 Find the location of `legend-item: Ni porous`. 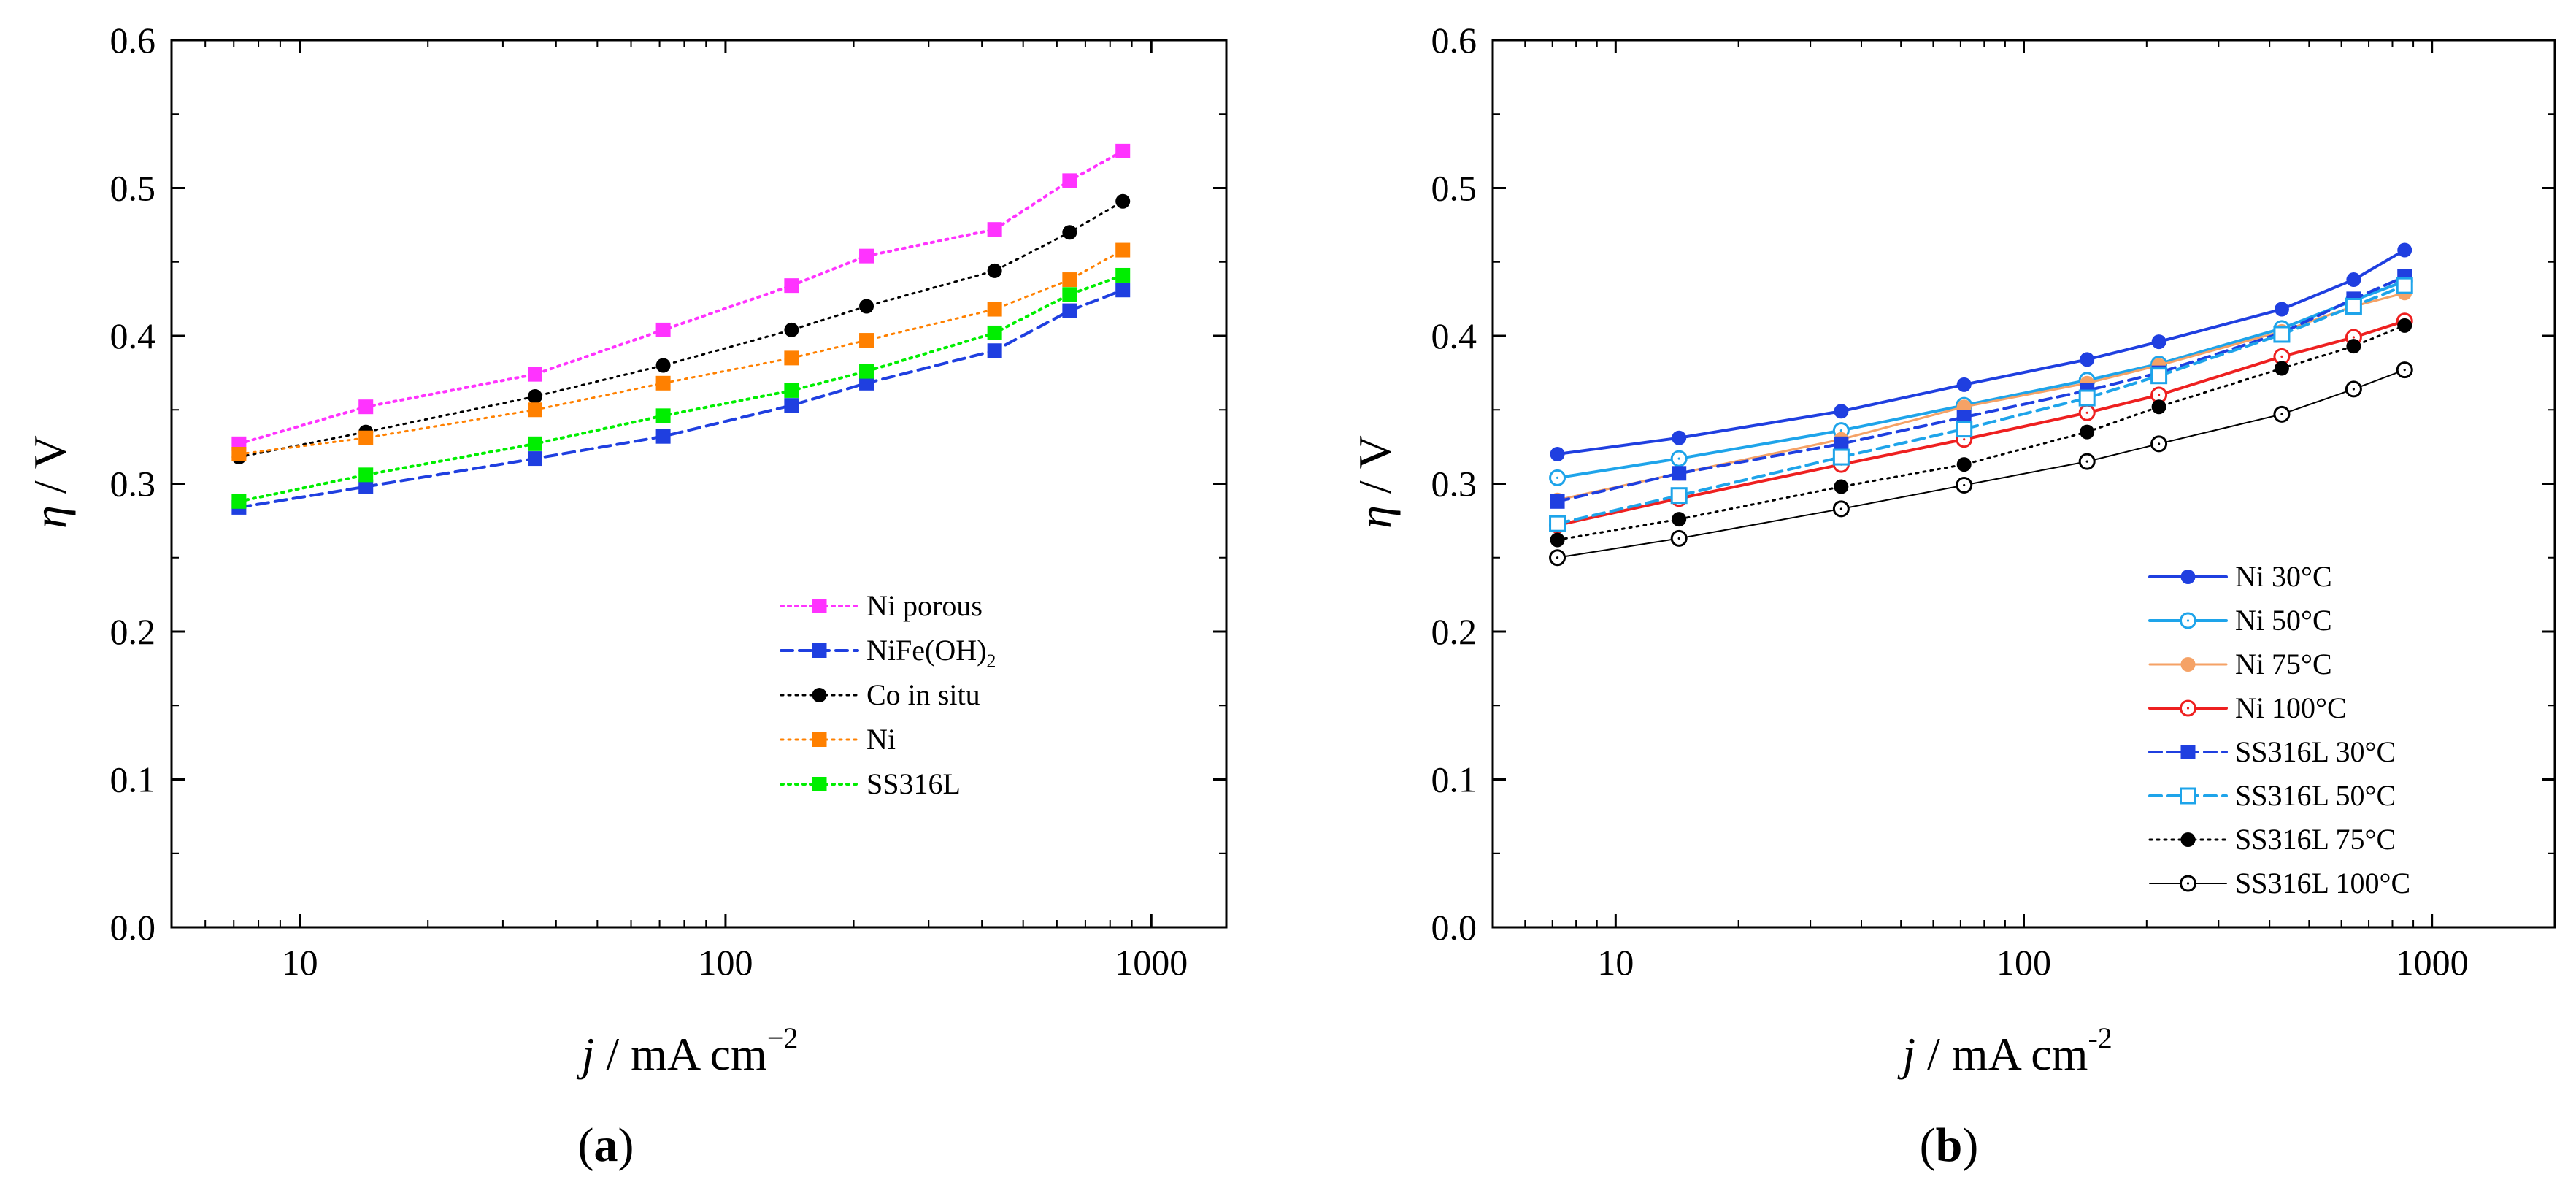

legend-item: Ni porous is located at coordinates (881, 605).